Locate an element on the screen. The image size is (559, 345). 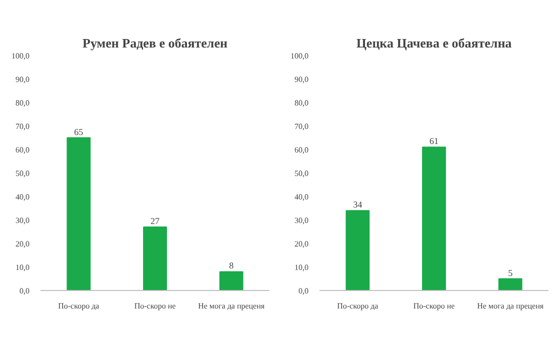
chart-title: Румен Радев е обаятелен is located at coordinates (155, 43).